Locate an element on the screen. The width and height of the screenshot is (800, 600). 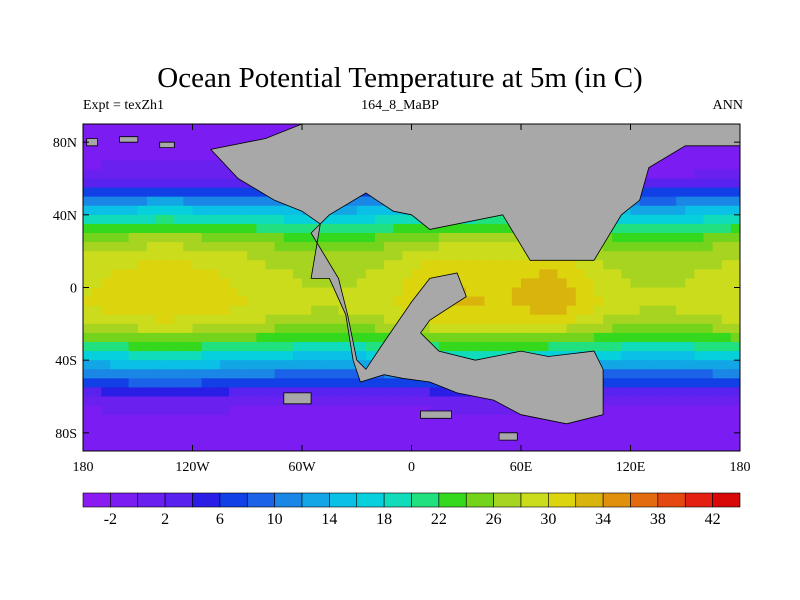
x-tick-label: 180 is located at coordinates (740, 467).